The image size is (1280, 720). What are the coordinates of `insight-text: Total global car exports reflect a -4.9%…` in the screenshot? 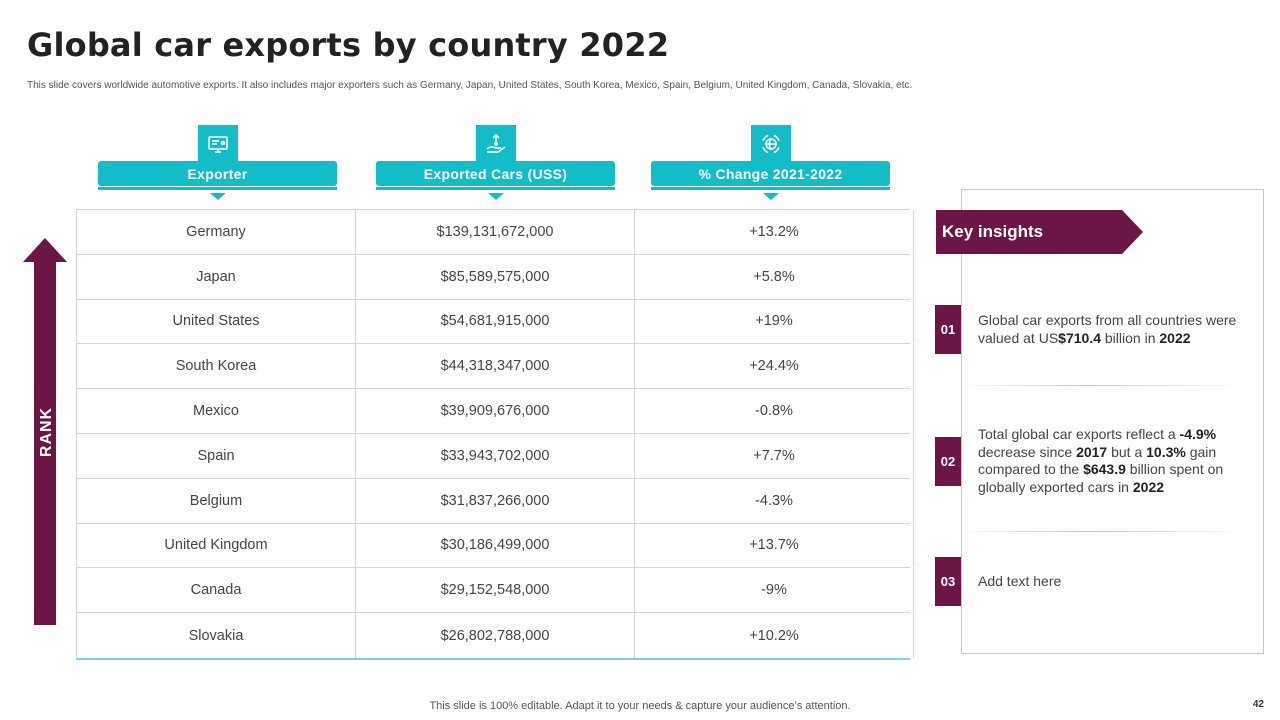 It's located at (1101, 460).